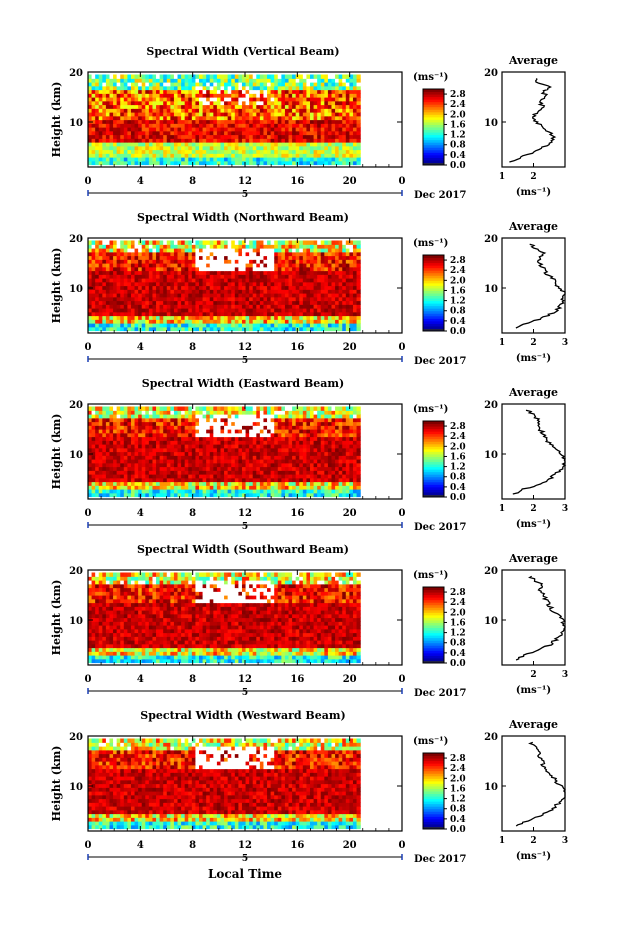 The image size is (617, 929). I want to click on colorbar-tick-label: 0.0, so click(458, 166).